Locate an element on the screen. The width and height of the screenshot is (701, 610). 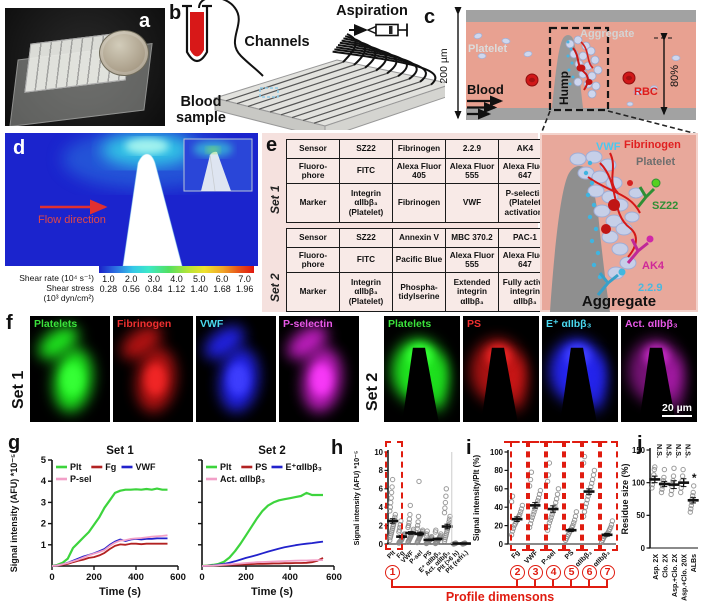
svg-text: Asp. 2X is located at coordinates (656, 567).